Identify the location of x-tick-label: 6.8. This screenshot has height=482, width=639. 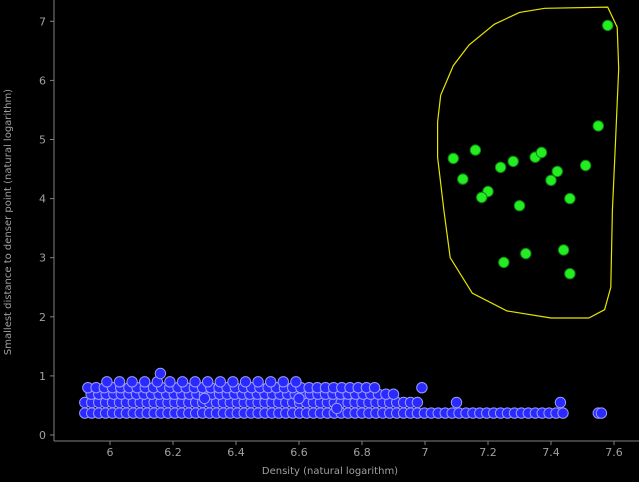
(362, 452).